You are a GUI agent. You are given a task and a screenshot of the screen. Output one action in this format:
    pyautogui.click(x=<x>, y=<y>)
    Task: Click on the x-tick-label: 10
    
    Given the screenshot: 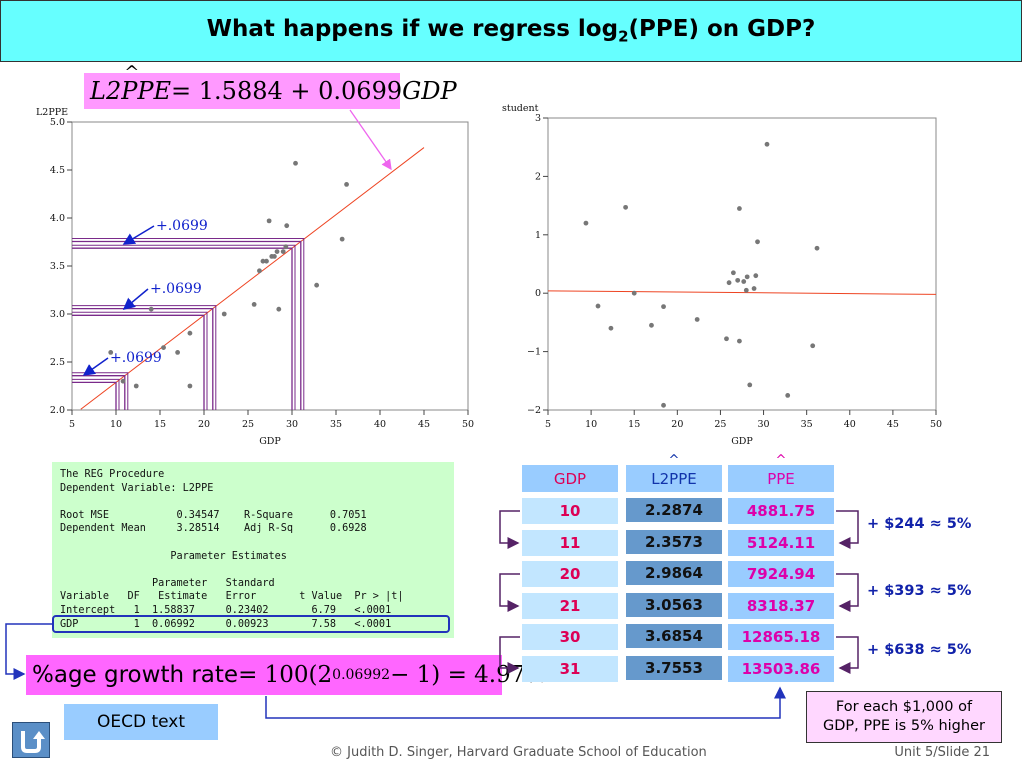 What is the action you would take?
    pyautogui.click(x=116, y=424)
    